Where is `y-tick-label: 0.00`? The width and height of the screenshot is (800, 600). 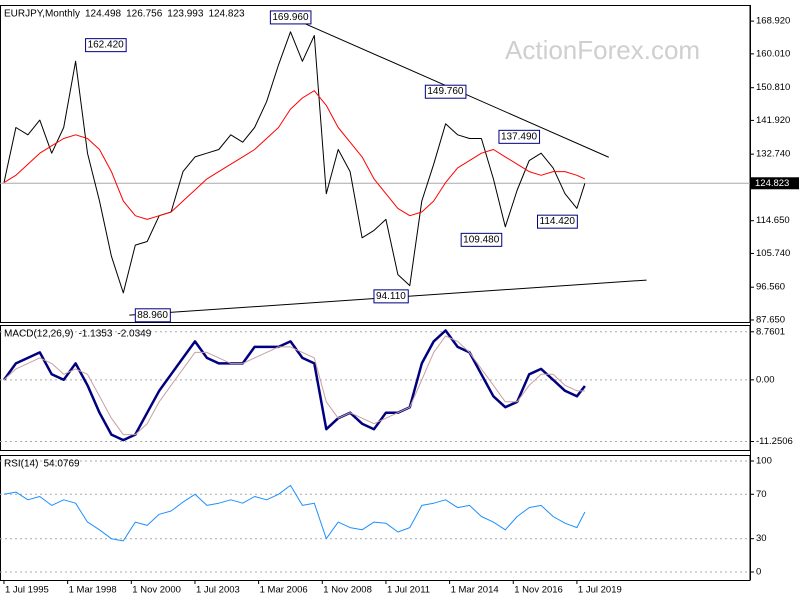 y-tick-label: 0.00 is located at coordinates (765, 379).